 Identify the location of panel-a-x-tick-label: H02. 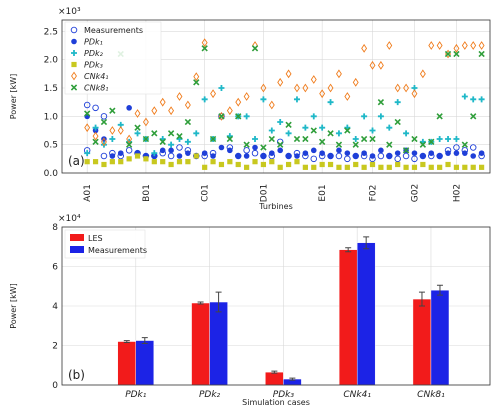
(457, 193).